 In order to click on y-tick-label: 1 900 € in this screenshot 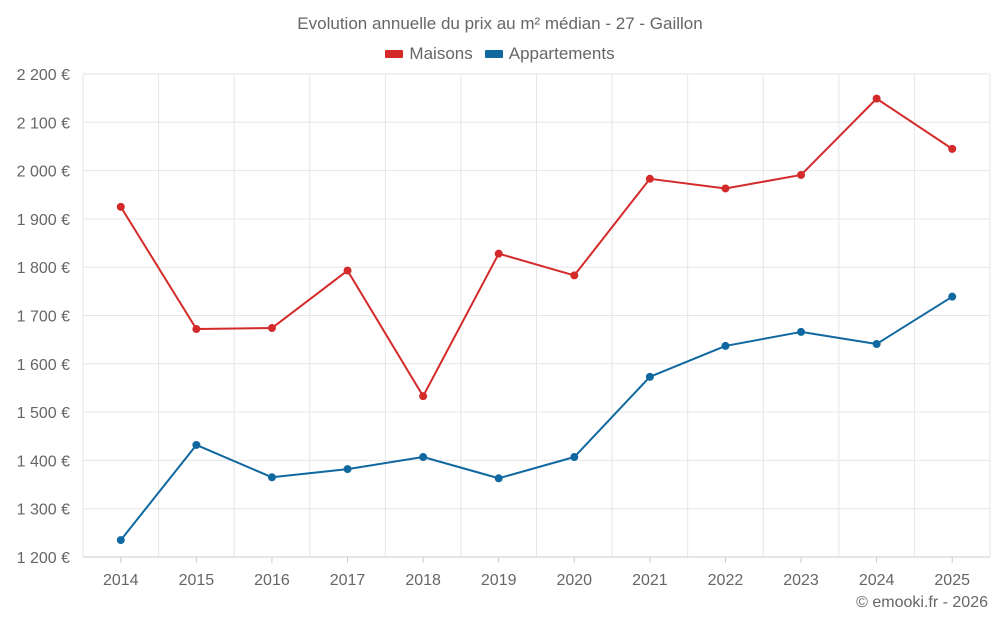, I will do `click(43, 220)`.